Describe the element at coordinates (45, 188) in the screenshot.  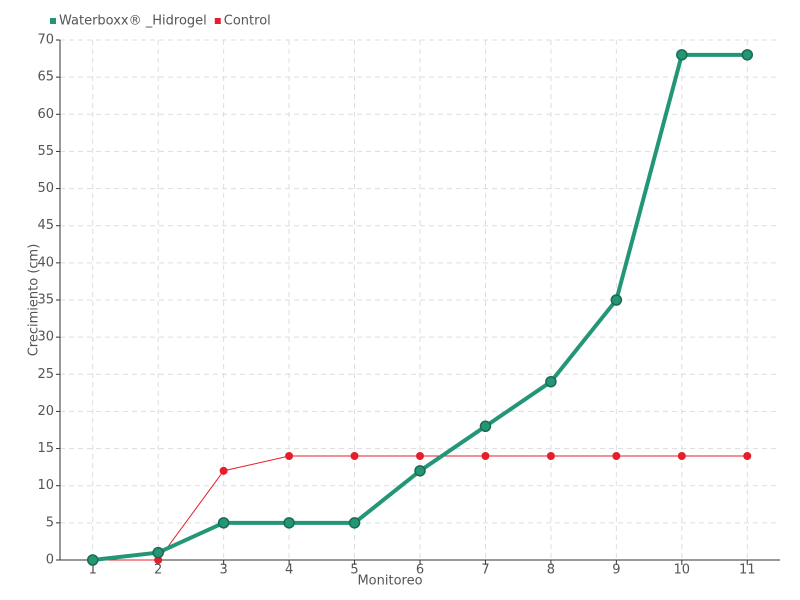
I see `y-tick-label: 50` at that location.